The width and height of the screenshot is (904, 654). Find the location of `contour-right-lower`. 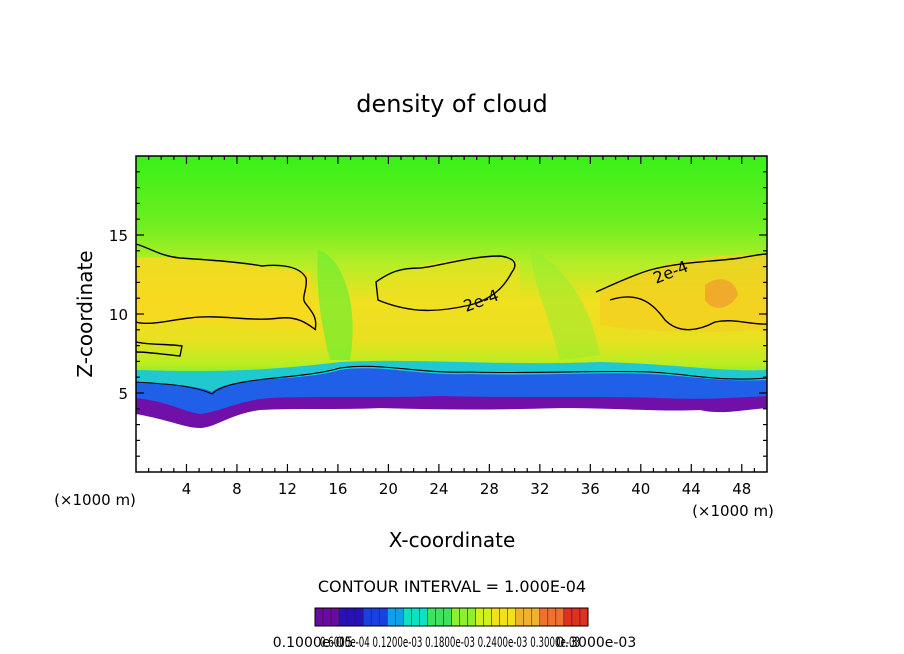

contour-right-lower is located at coordinates (688, 313).